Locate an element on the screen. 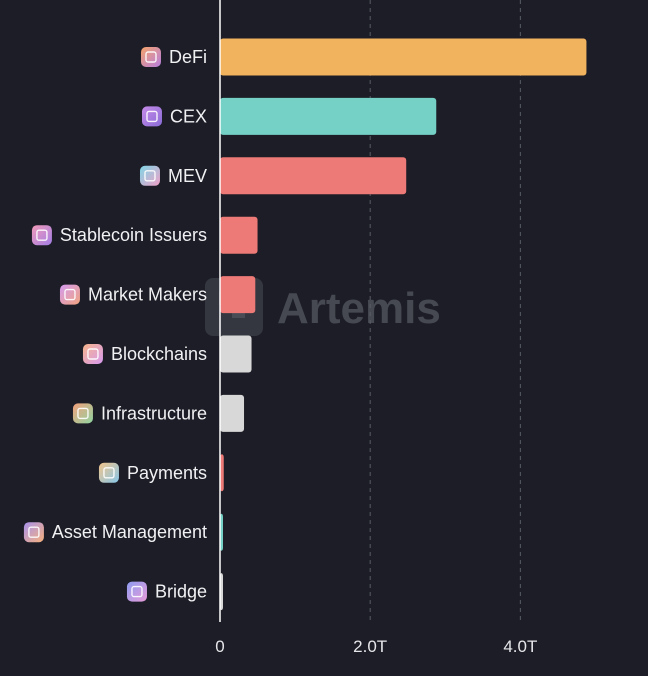 Image resolution: width=648 pixels, height=676 pixels. category-label: CEX is located at coordinates (188, 116).